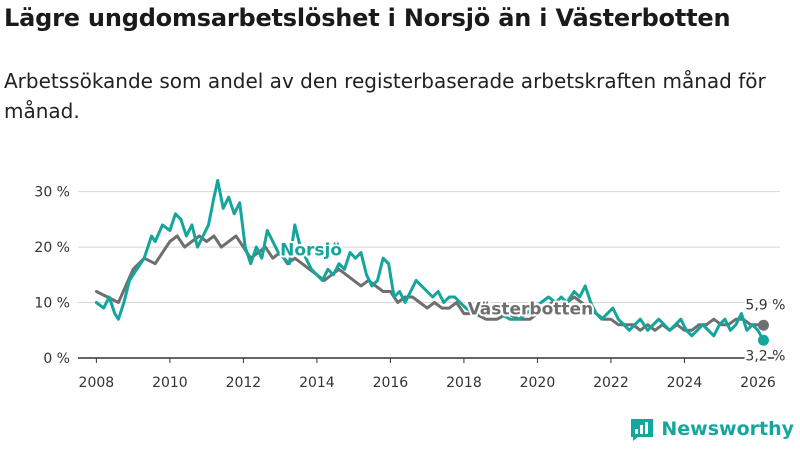 The image size is (800, 450). What do you see at coordinates (538, 383) in the screenshot?
I see `x-tick-label: 2020` at bounding box center [538, 383].